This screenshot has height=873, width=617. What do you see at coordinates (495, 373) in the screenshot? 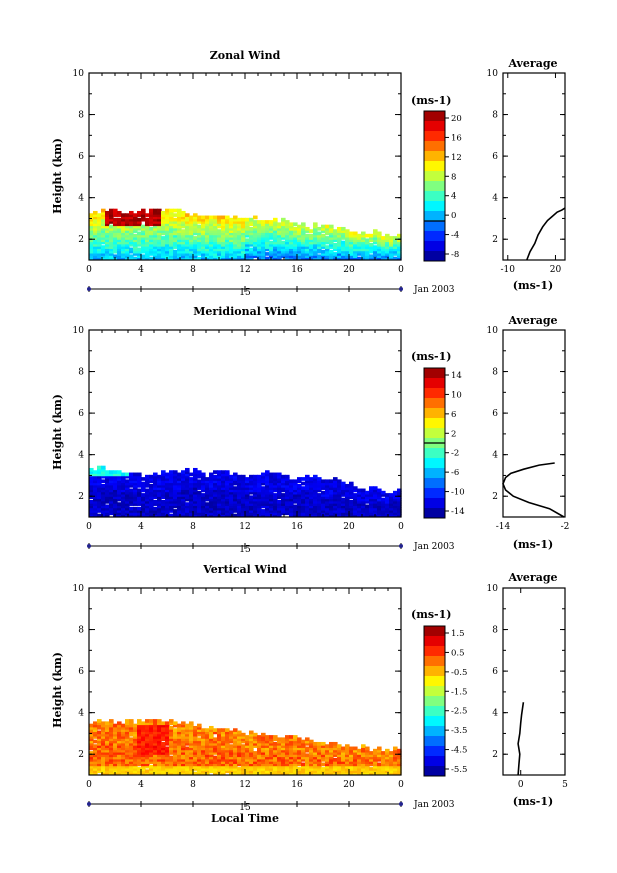
I see `meridional-average-y-tick-label: 8` at bounding box center [495, 373].